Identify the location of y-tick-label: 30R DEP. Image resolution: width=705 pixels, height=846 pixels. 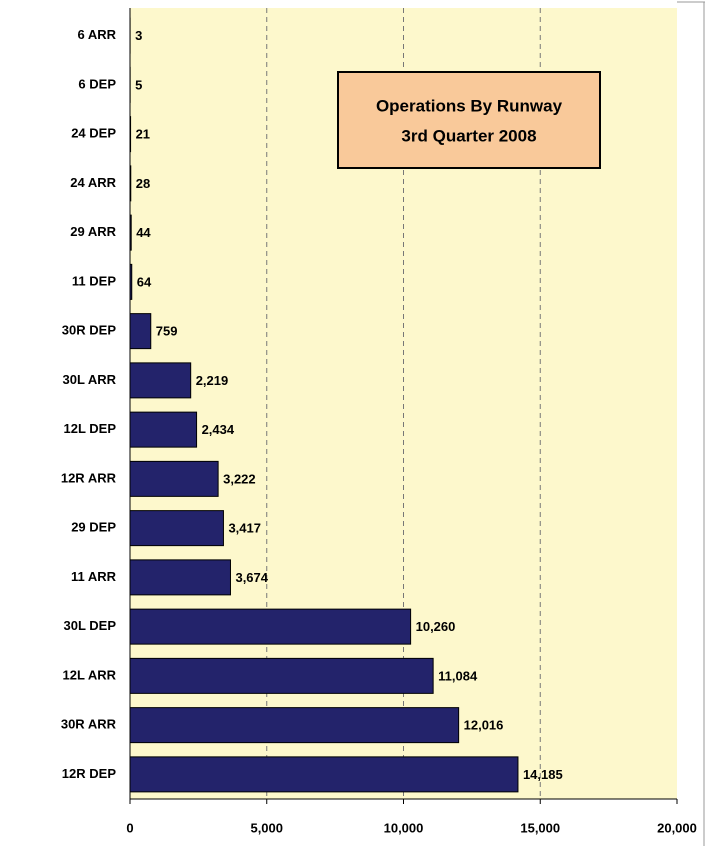
(89, 330).